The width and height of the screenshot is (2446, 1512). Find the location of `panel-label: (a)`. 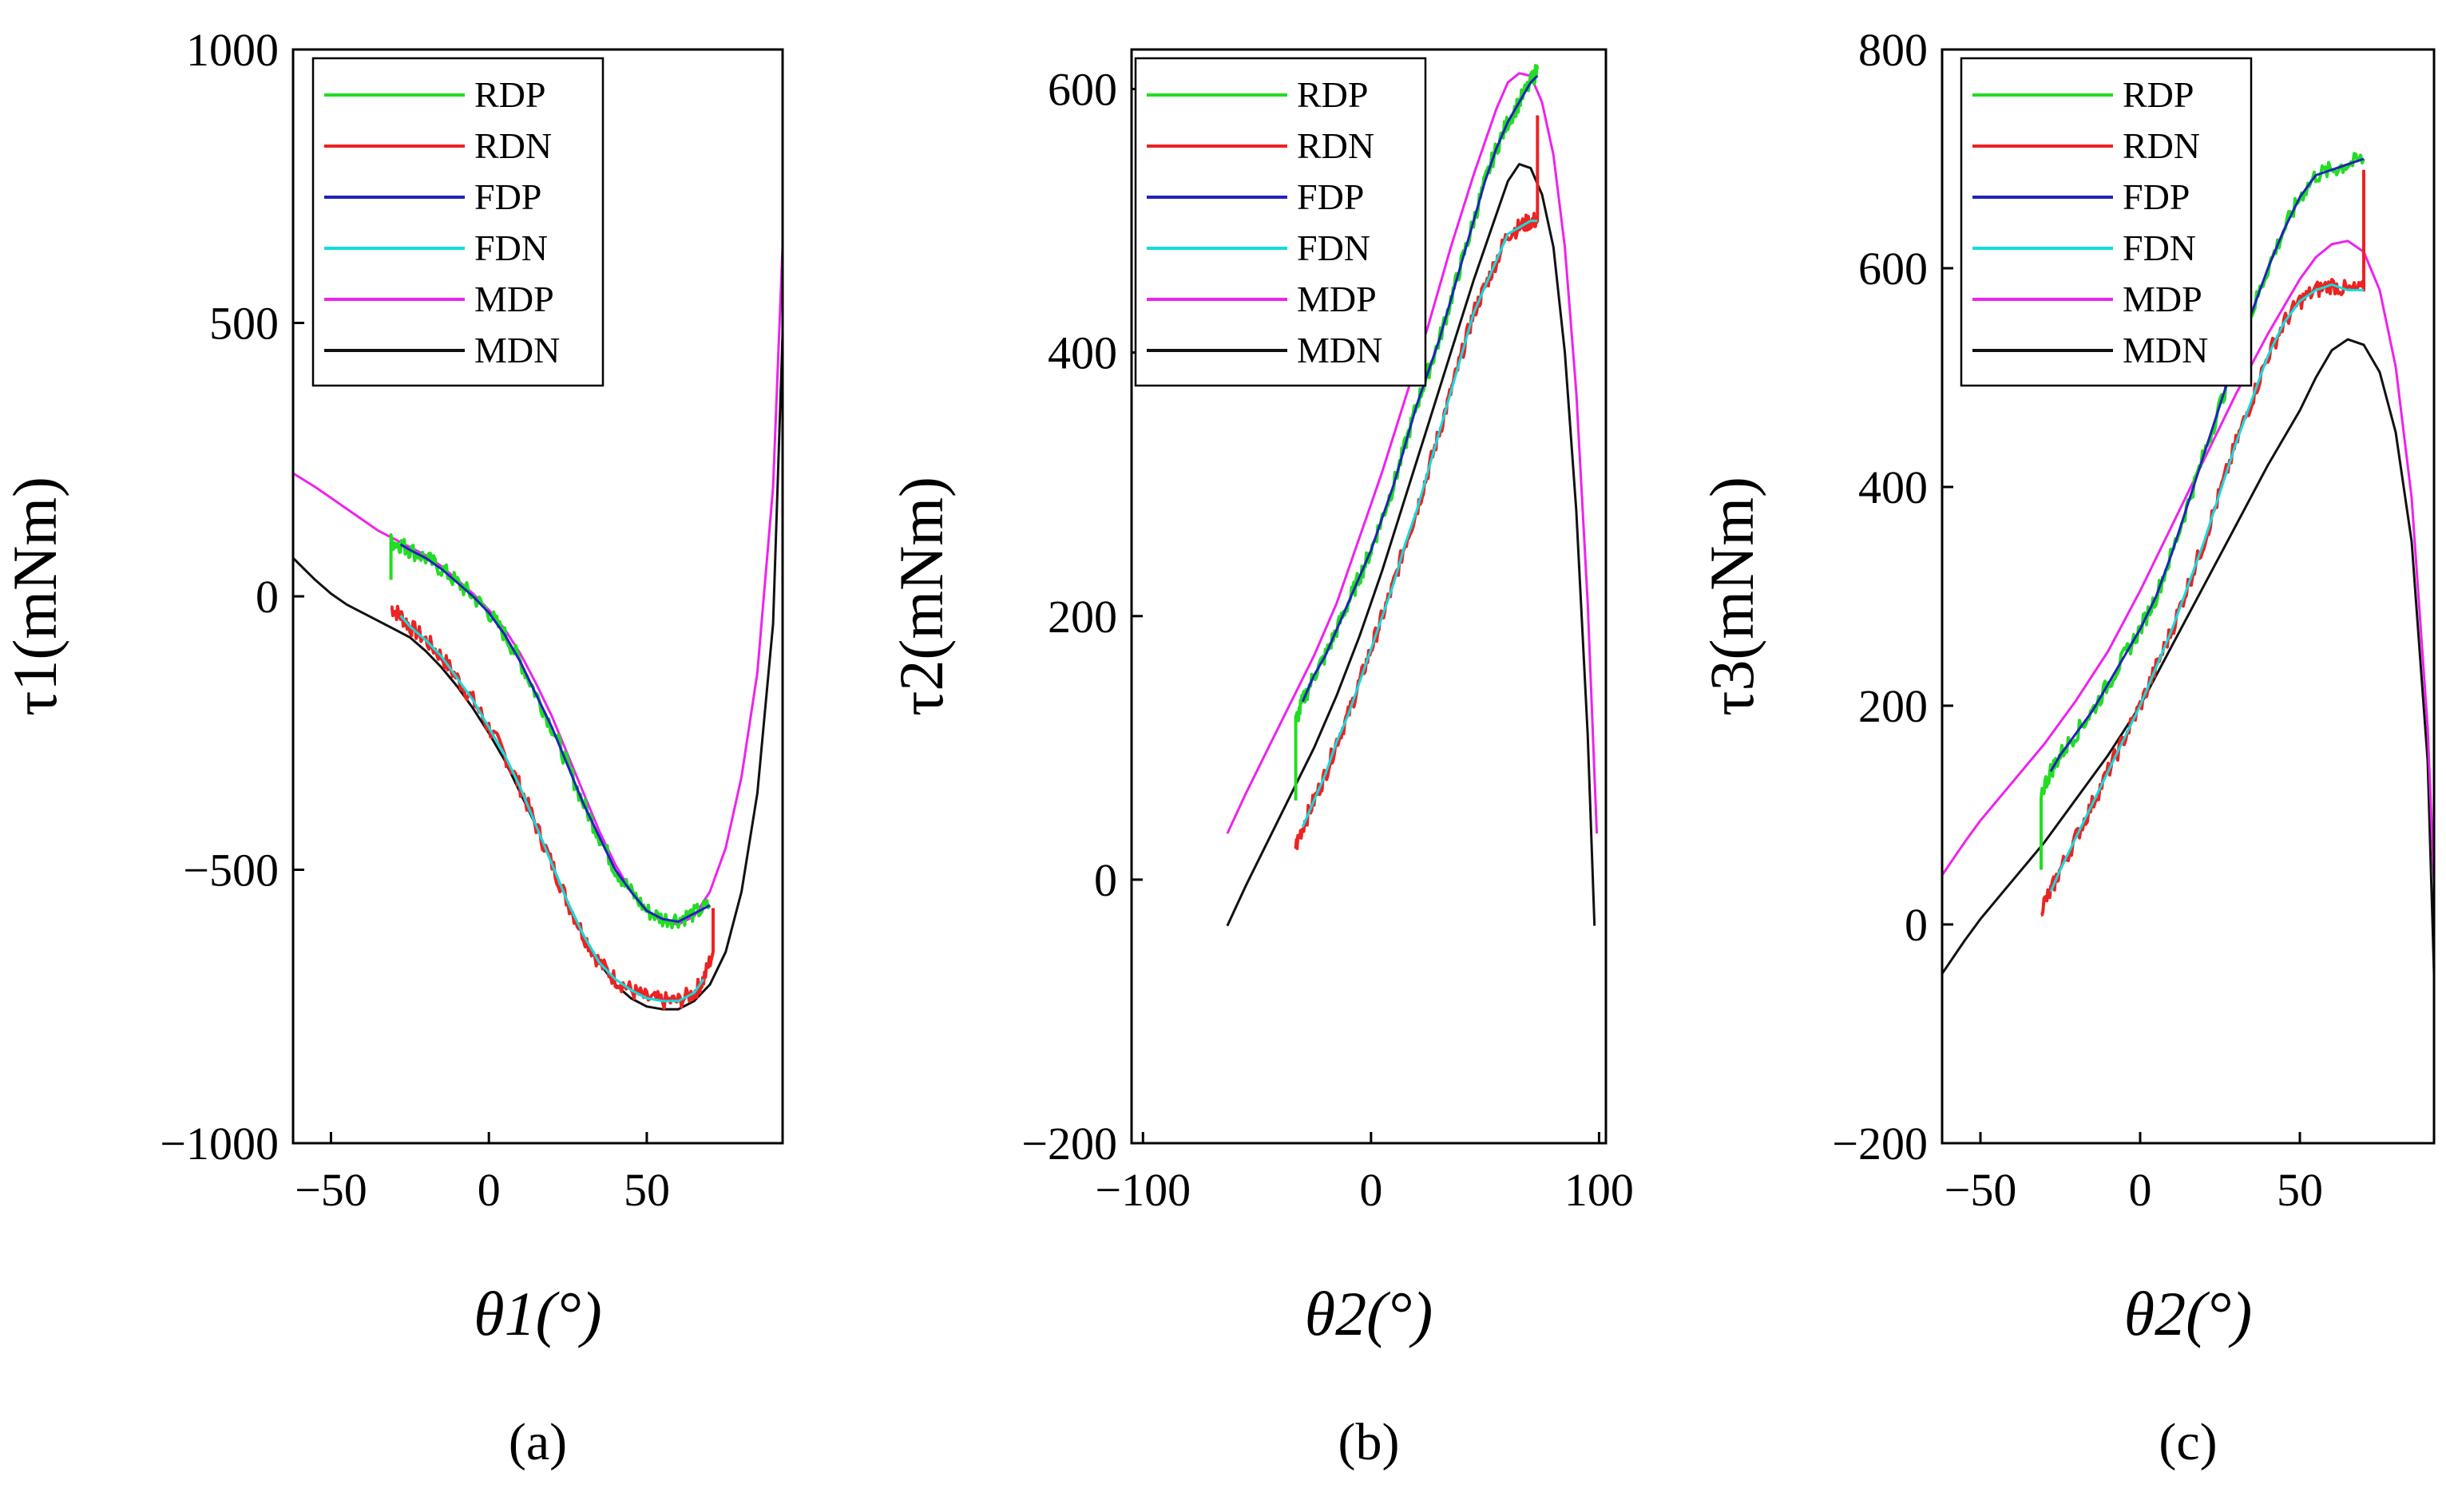

panel-label: (a) is located at coordinates (538, 1442).